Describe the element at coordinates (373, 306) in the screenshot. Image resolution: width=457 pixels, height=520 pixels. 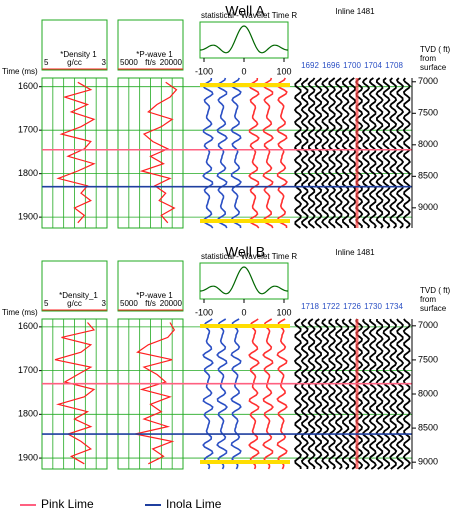
I see `trace-label: 1730` at that location.